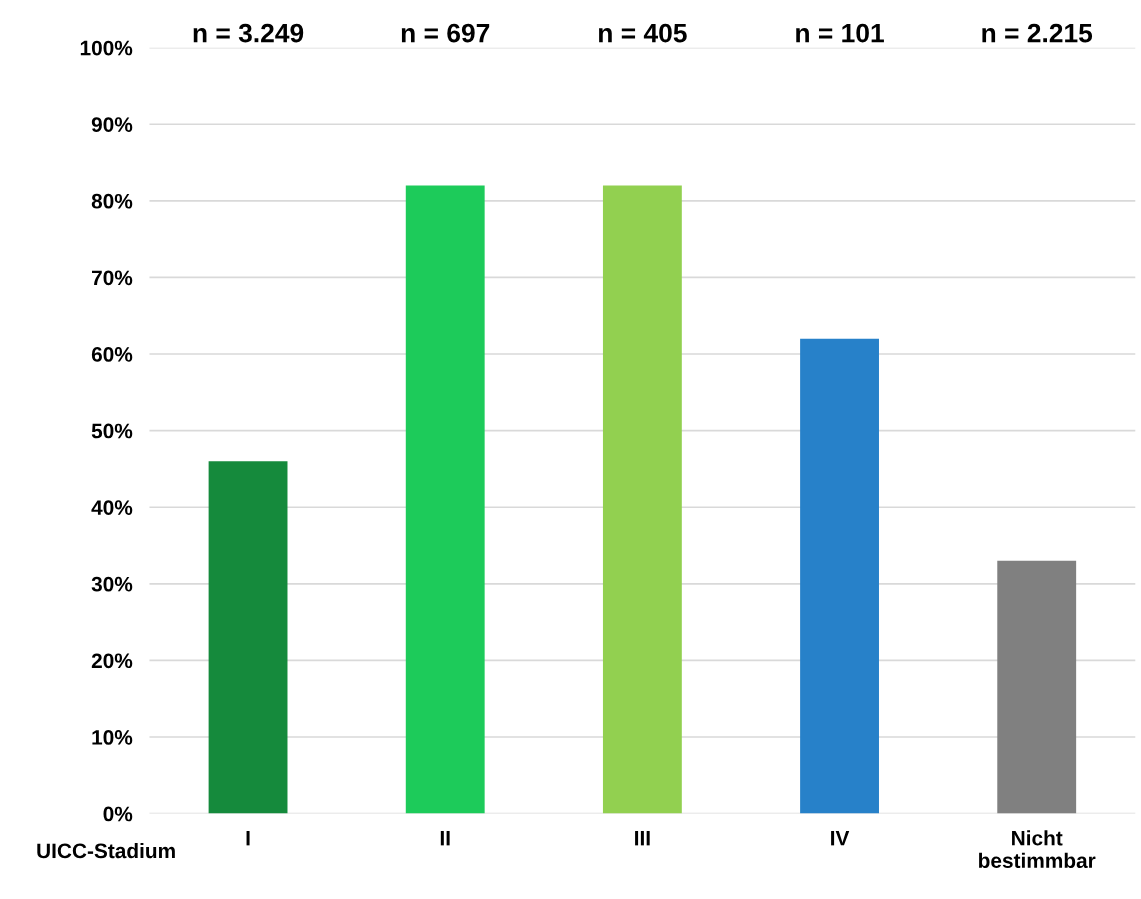 The image size is (1141, 899). What do you see at coordinates (112, 201) in the screenshot?
I see `y-tick-label: 80%` at bounding box center [112, 201].